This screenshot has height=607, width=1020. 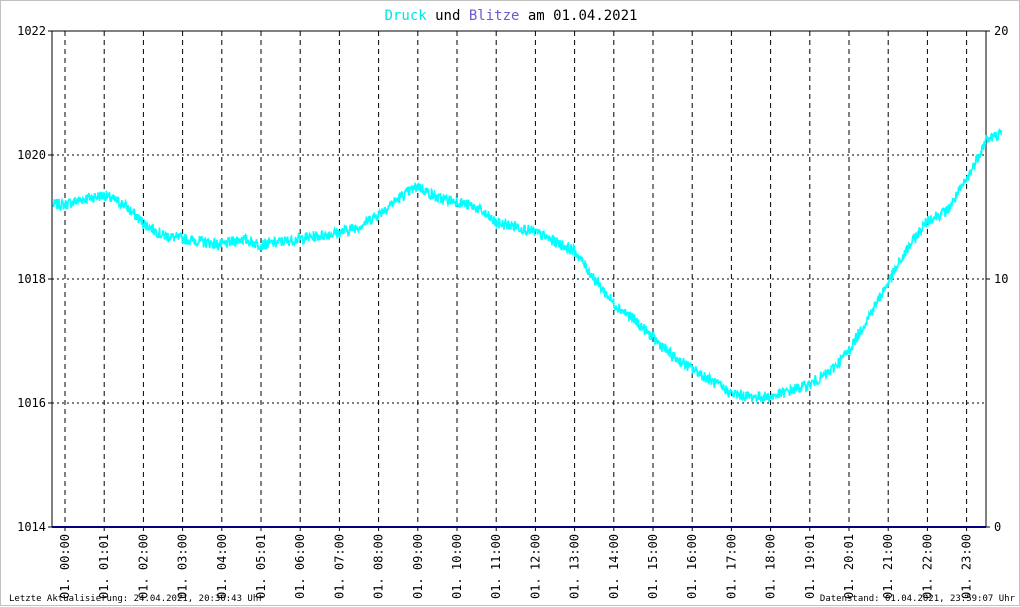 What do you see at coordinates (65, 566) in the screenshot?
I see `x-tick-label-0: 01. 00:00` at bounding box center [65, 566].